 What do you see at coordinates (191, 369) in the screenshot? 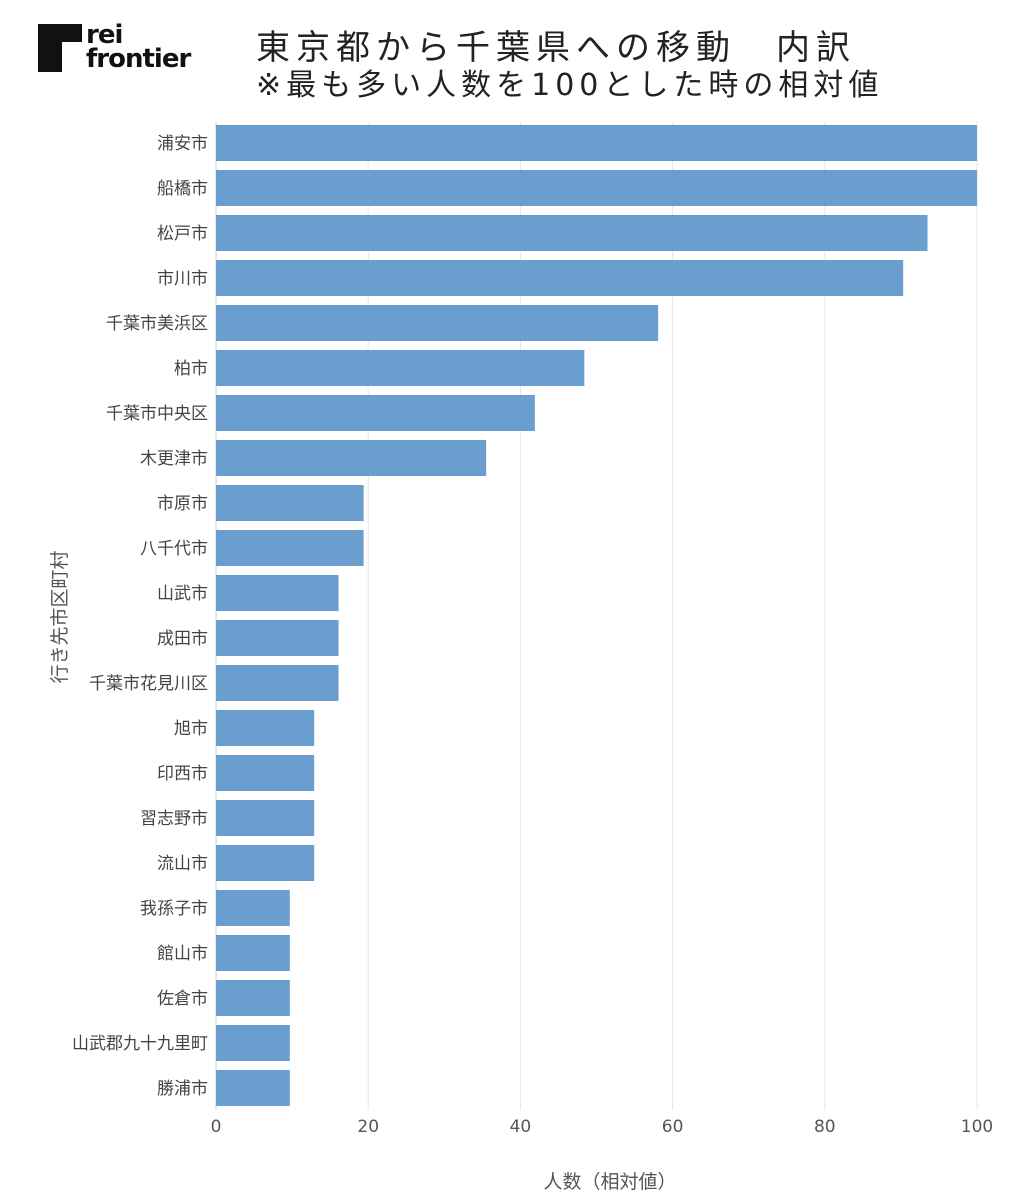
I see `category-label: 柏市` at bounding box center [191, 369].